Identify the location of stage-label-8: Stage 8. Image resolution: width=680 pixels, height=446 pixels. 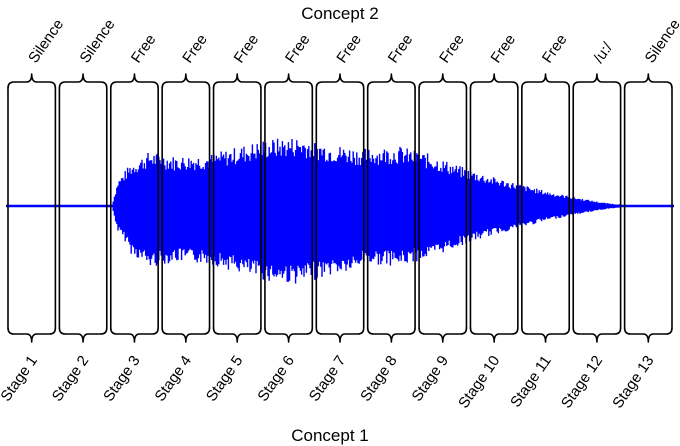
(379, 379).